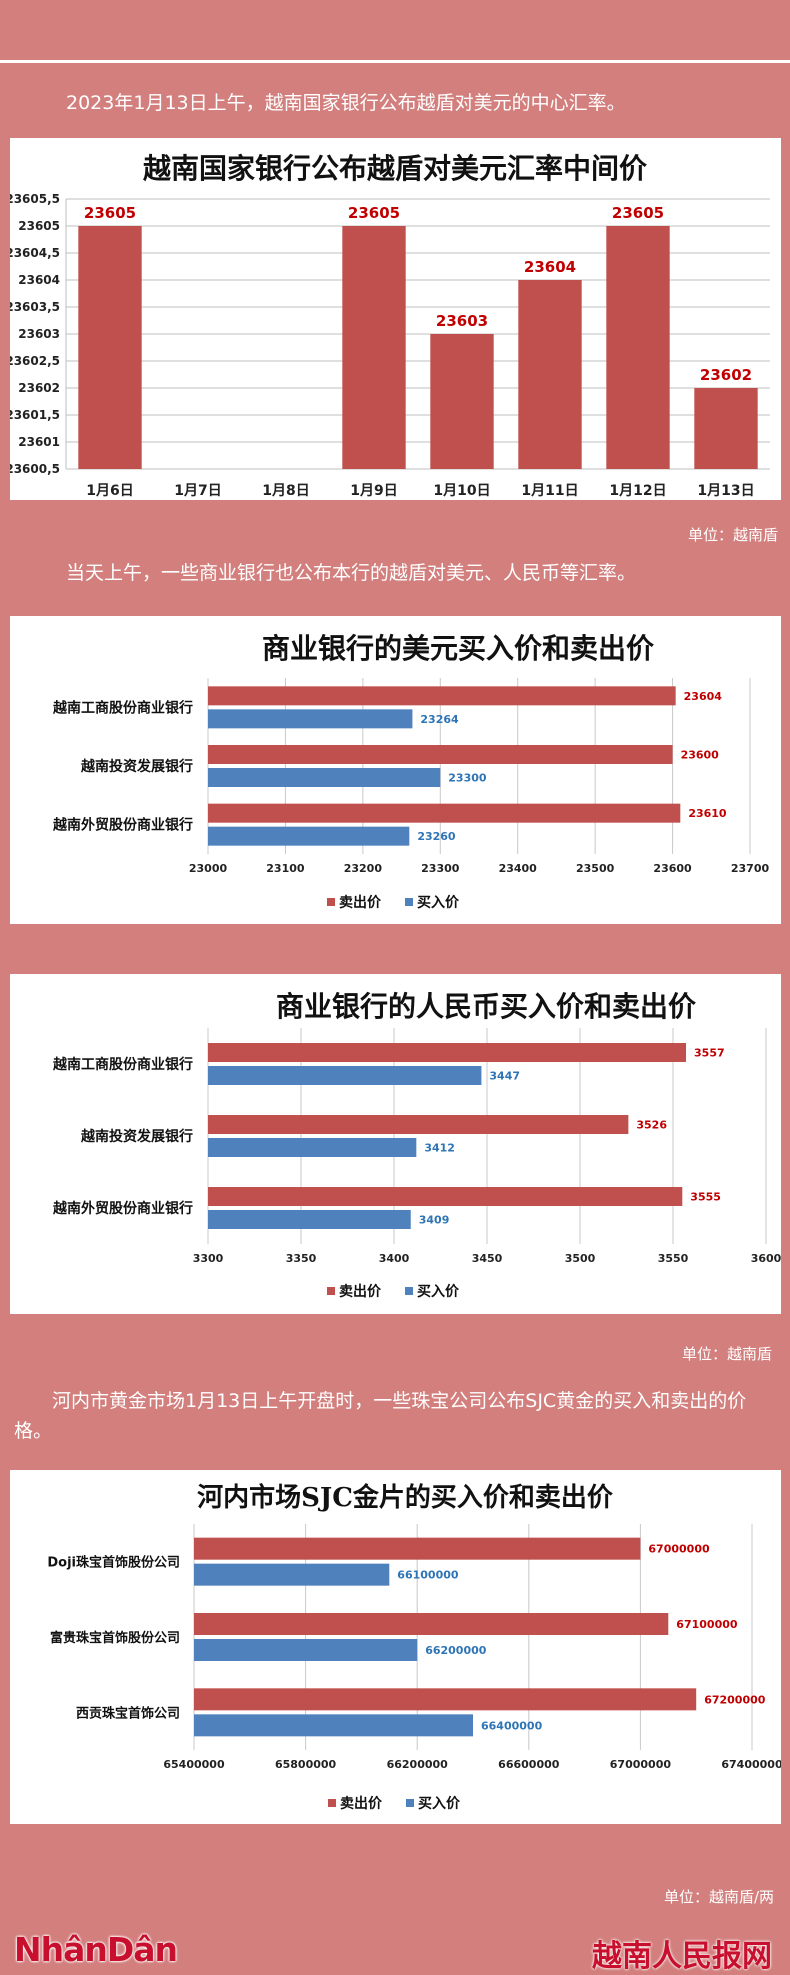  Describe the element at coordinates (512, 1725) in the screenshot. I see `data-label: 66400000` at that location.